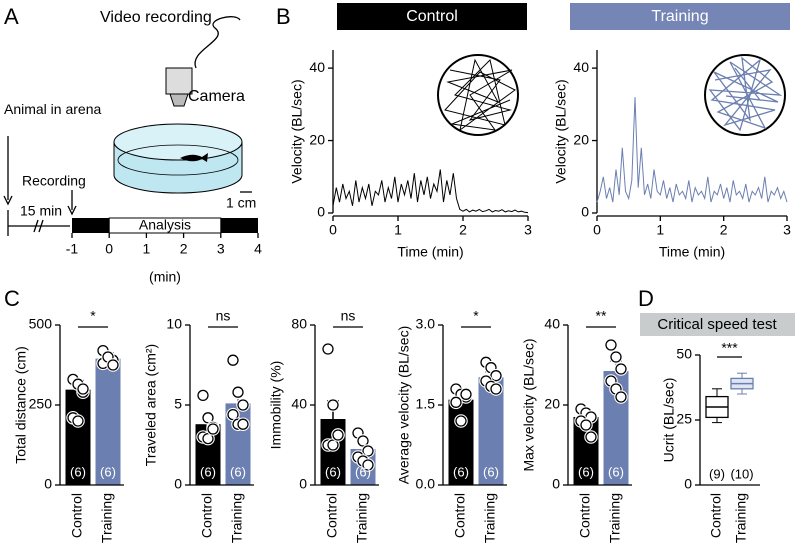 The height and width of the screenshot is (550, 802). I want to click on y-axis-label: Traveled area (cm²), so click(151, 405).